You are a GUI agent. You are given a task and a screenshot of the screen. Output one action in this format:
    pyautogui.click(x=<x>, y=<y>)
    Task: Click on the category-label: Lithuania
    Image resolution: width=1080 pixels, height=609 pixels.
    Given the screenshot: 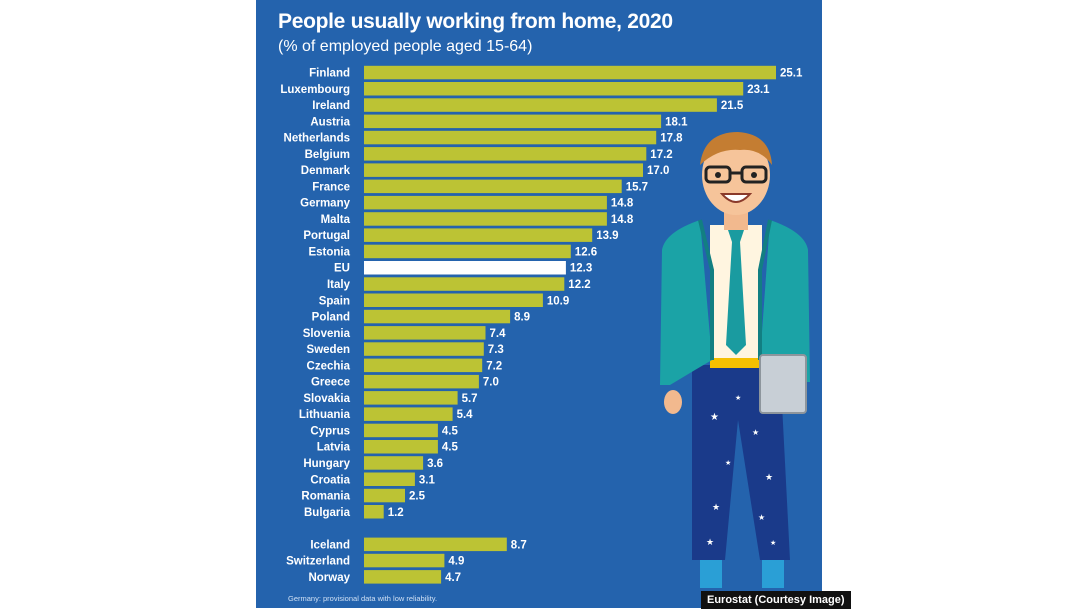 What is the action you would take?
    pyautogui.click(x=325, y=415)
    